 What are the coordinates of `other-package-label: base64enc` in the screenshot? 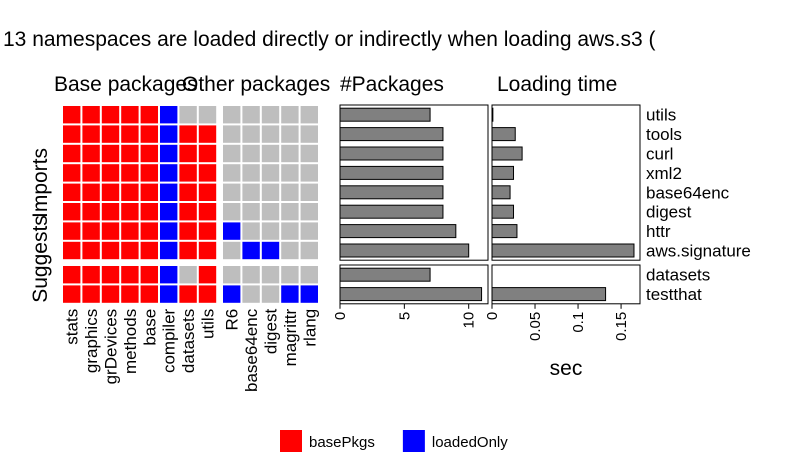 It's located at (251, 350).